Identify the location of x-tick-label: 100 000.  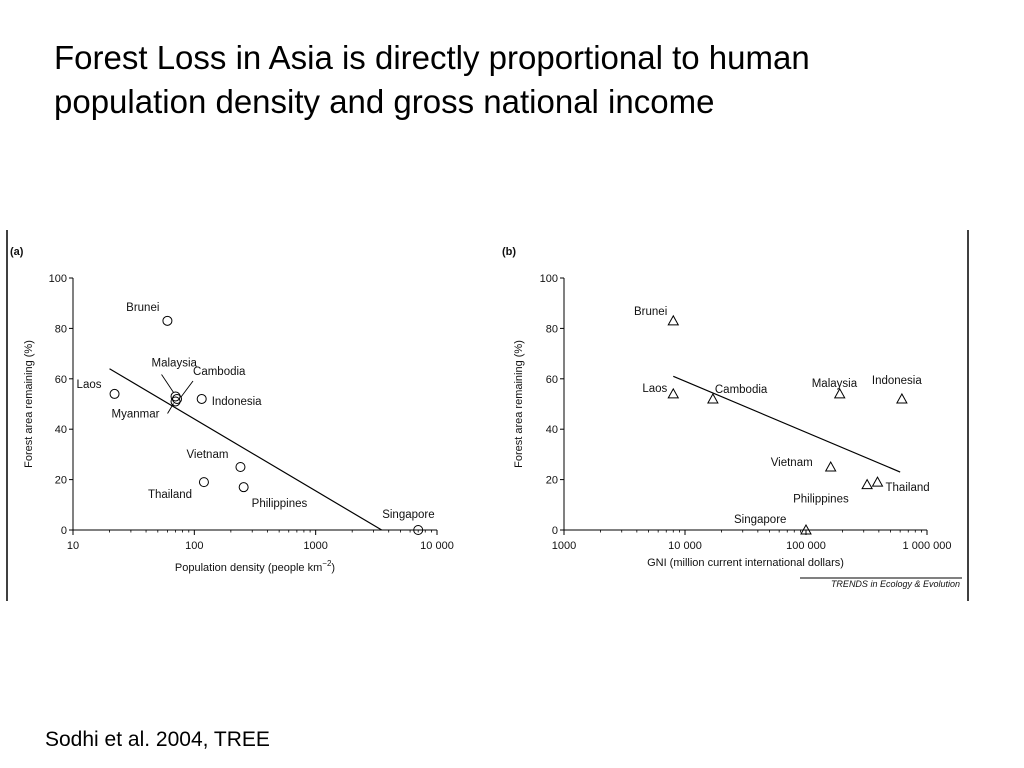
(806, 546).